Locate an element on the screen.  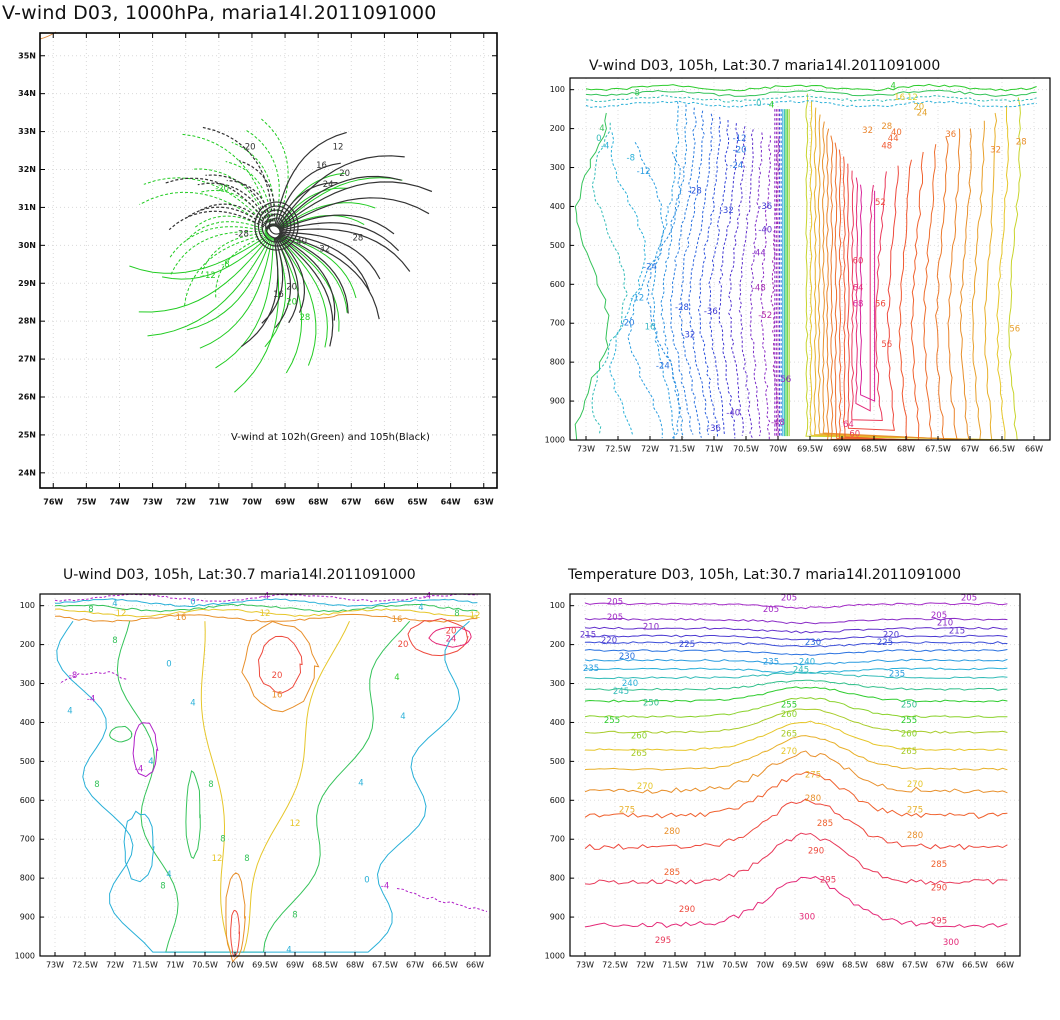
contour-lines is located at coordinates (271, 778).